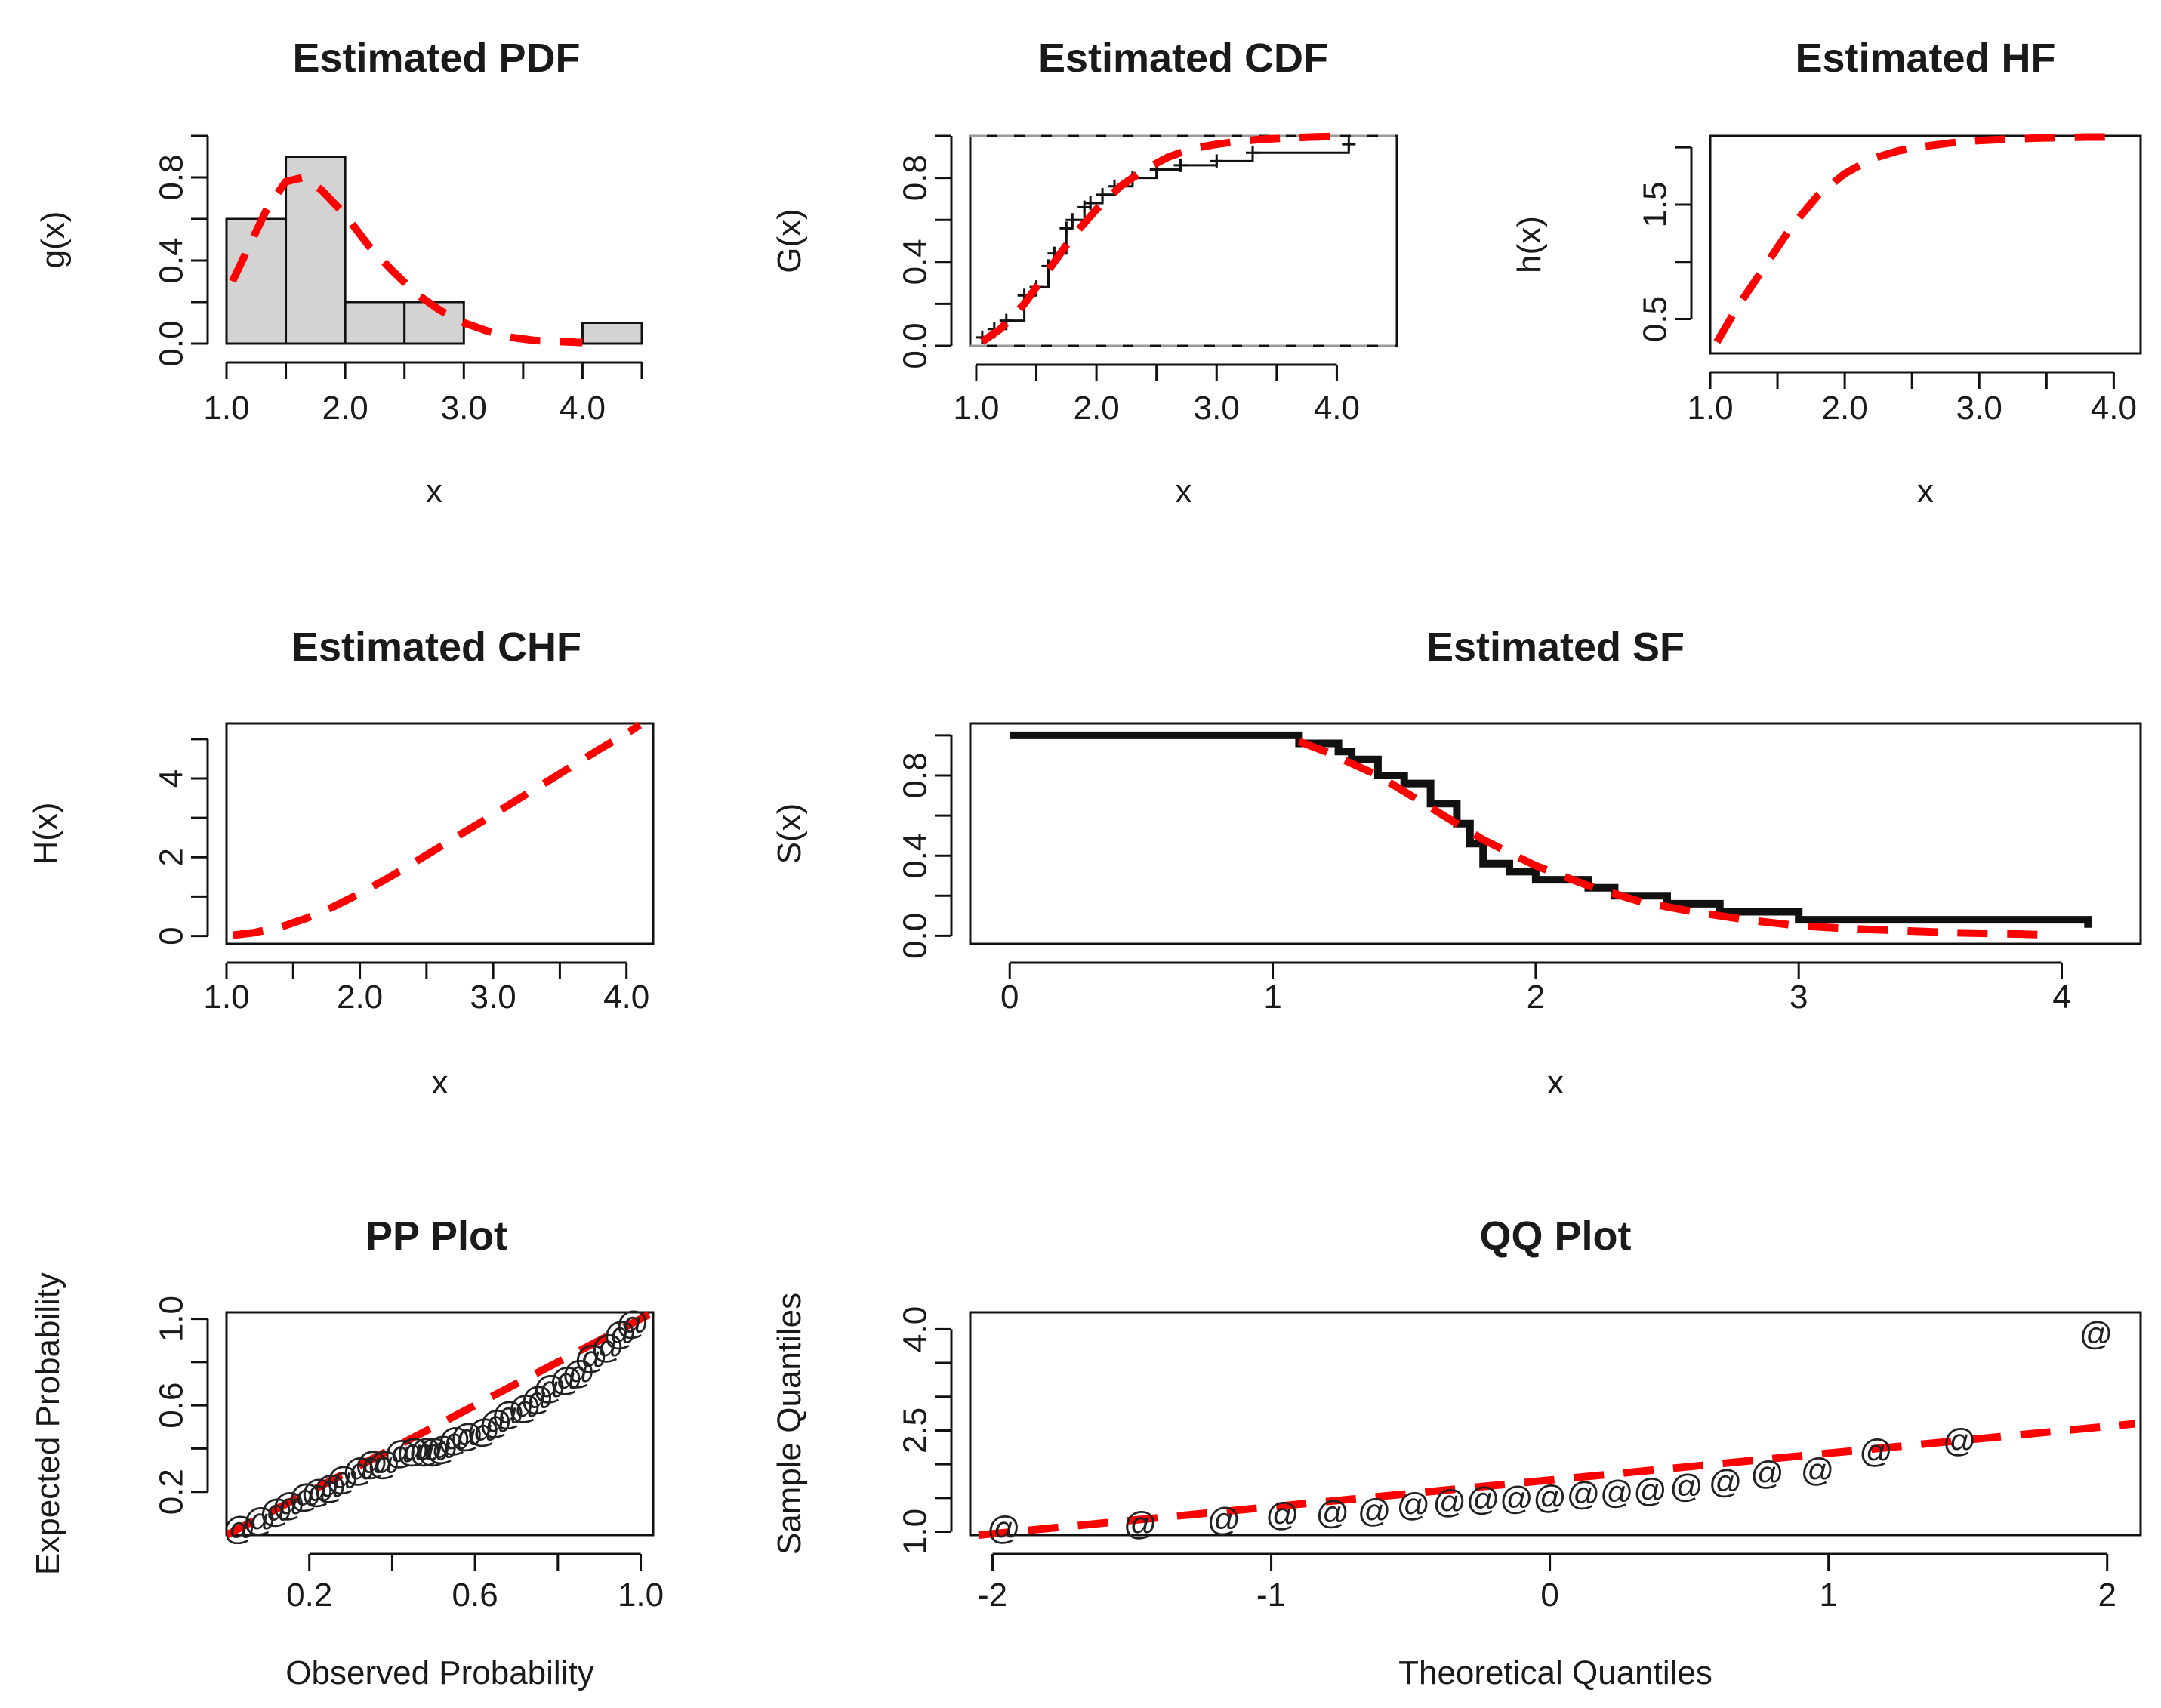  I want to click on fitted-density-curve, so click(406, 260).